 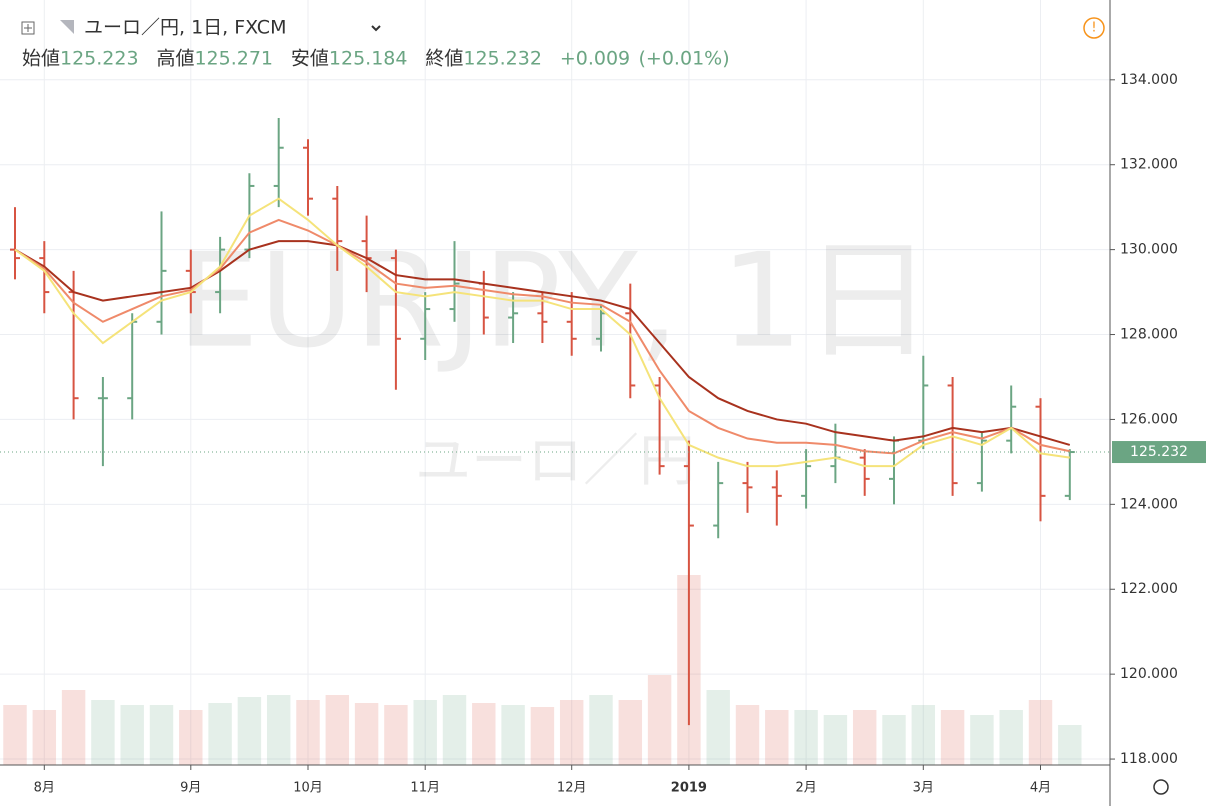 I want to click on x-tick-label: 2019, so click(x=689, y=788).